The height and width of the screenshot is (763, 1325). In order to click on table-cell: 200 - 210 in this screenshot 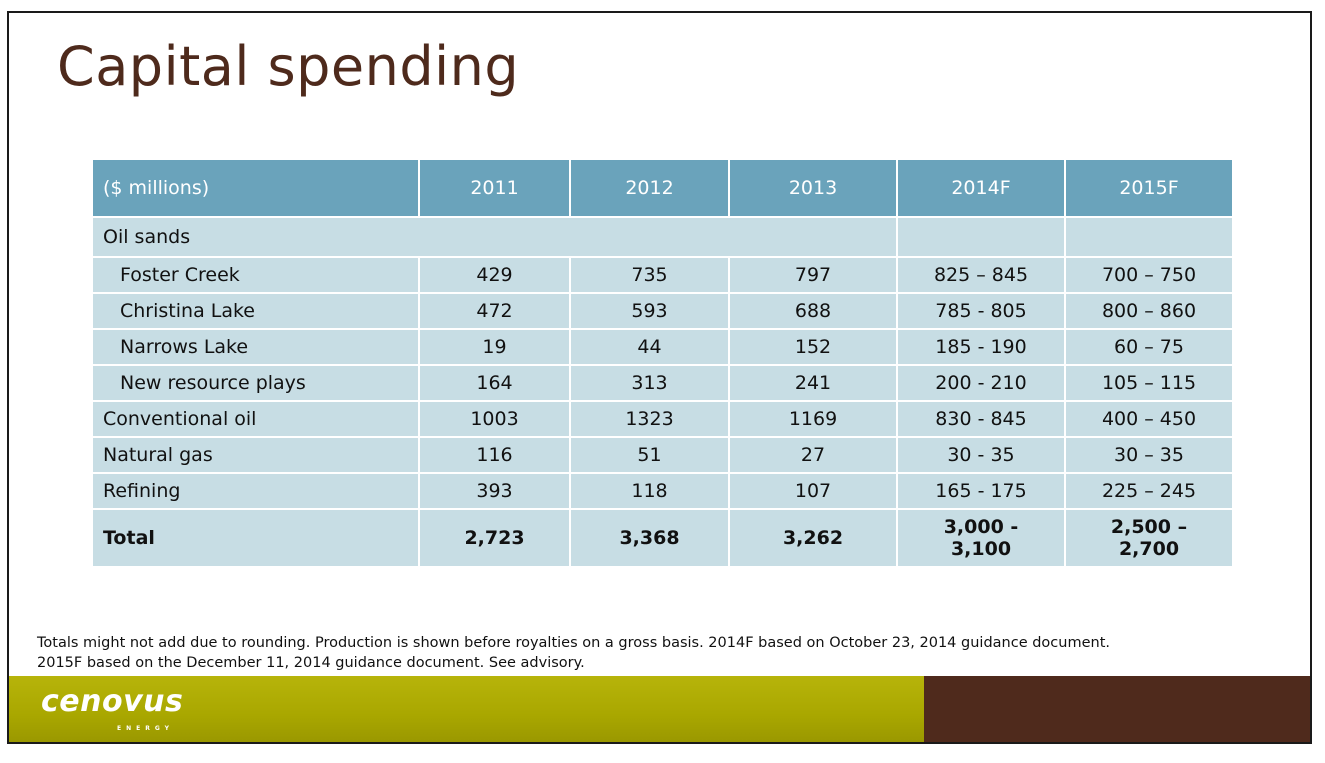, I will do `click(981, 383)`.